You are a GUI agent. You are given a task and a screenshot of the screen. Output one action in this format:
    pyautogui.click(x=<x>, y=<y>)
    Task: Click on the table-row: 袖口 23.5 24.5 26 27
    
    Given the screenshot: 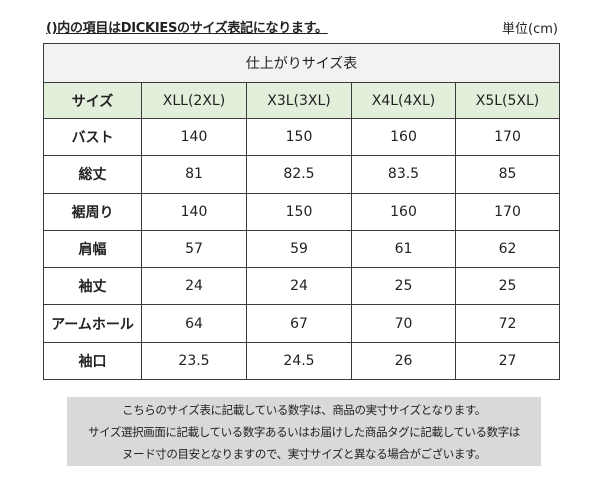 What is the action you would take?
    pyautogui.click(x=302, y=361)
    